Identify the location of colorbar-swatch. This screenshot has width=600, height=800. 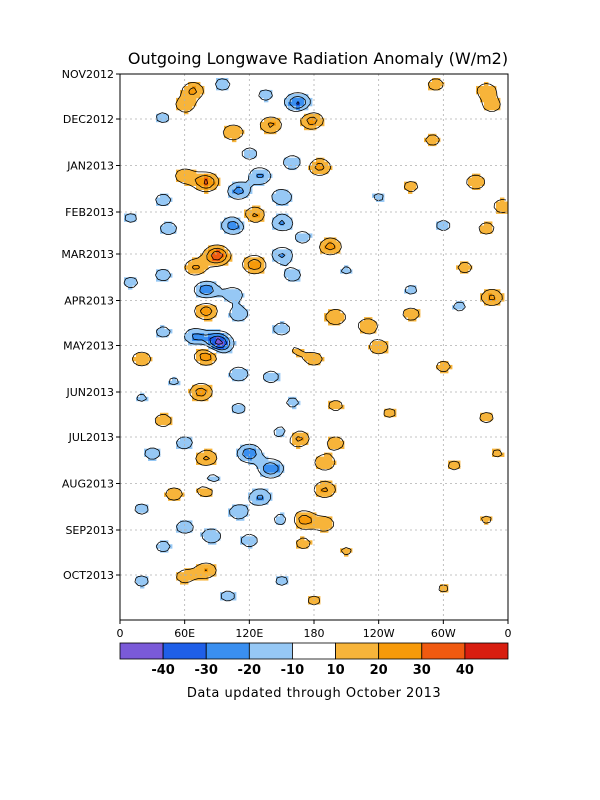
(443, 651).